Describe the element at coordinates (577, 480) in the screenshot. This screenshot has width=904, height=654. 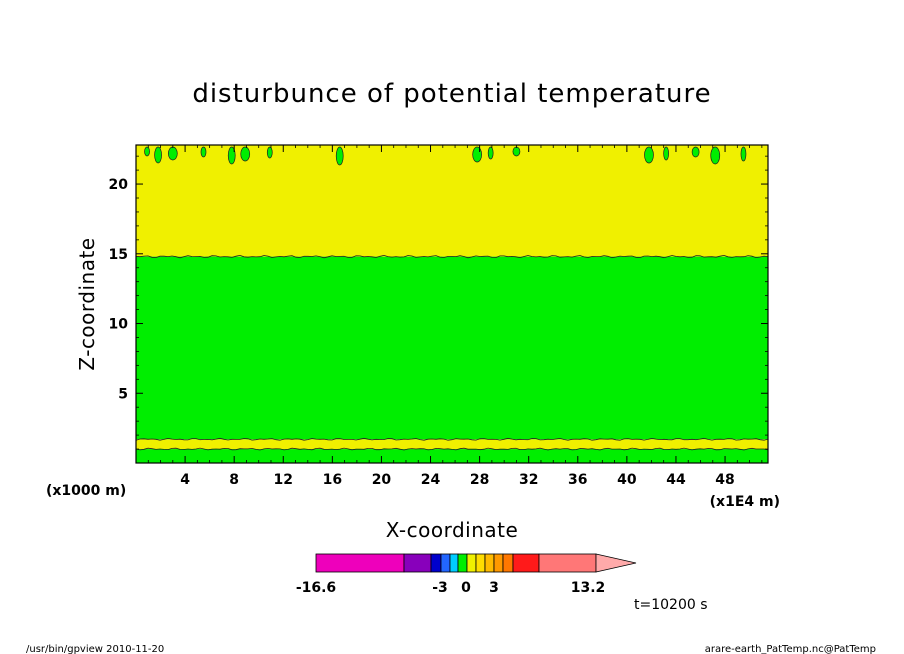
I see `x-tick-label: 36` at that location.